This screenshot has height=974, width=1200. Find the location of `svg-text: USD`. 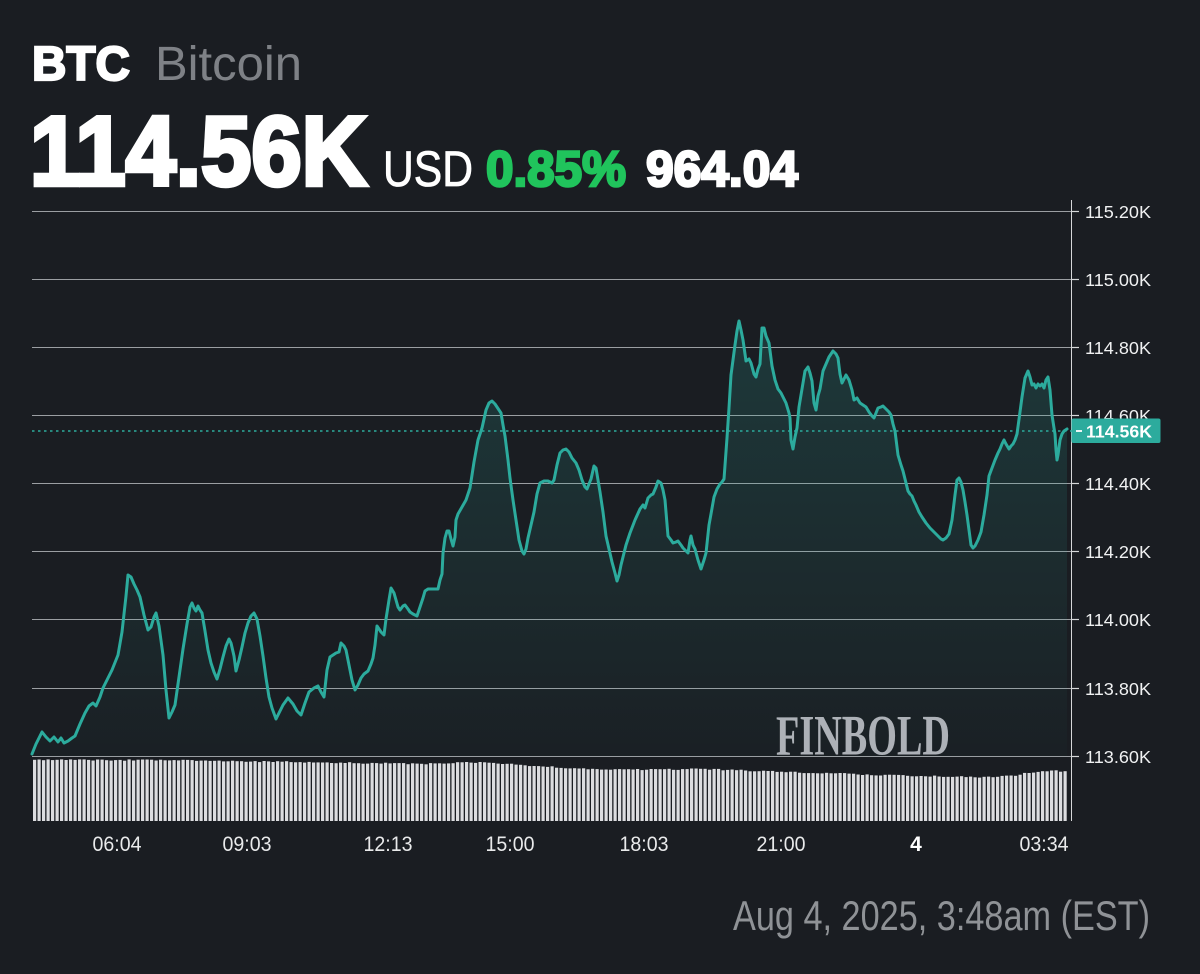

svg-text: USD is located at coordinates (428, 169).